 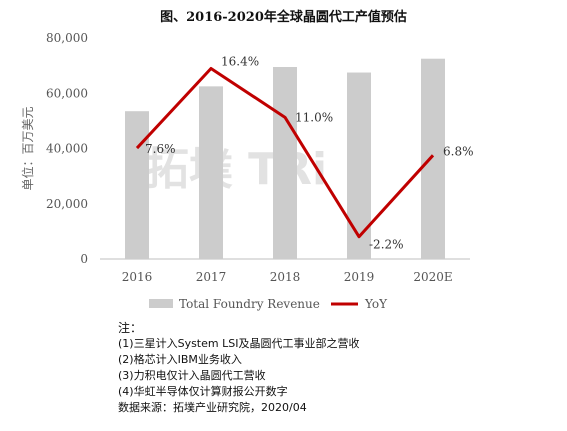 I want to click on x-tick-label: 2016, so click(x=137, y=277).